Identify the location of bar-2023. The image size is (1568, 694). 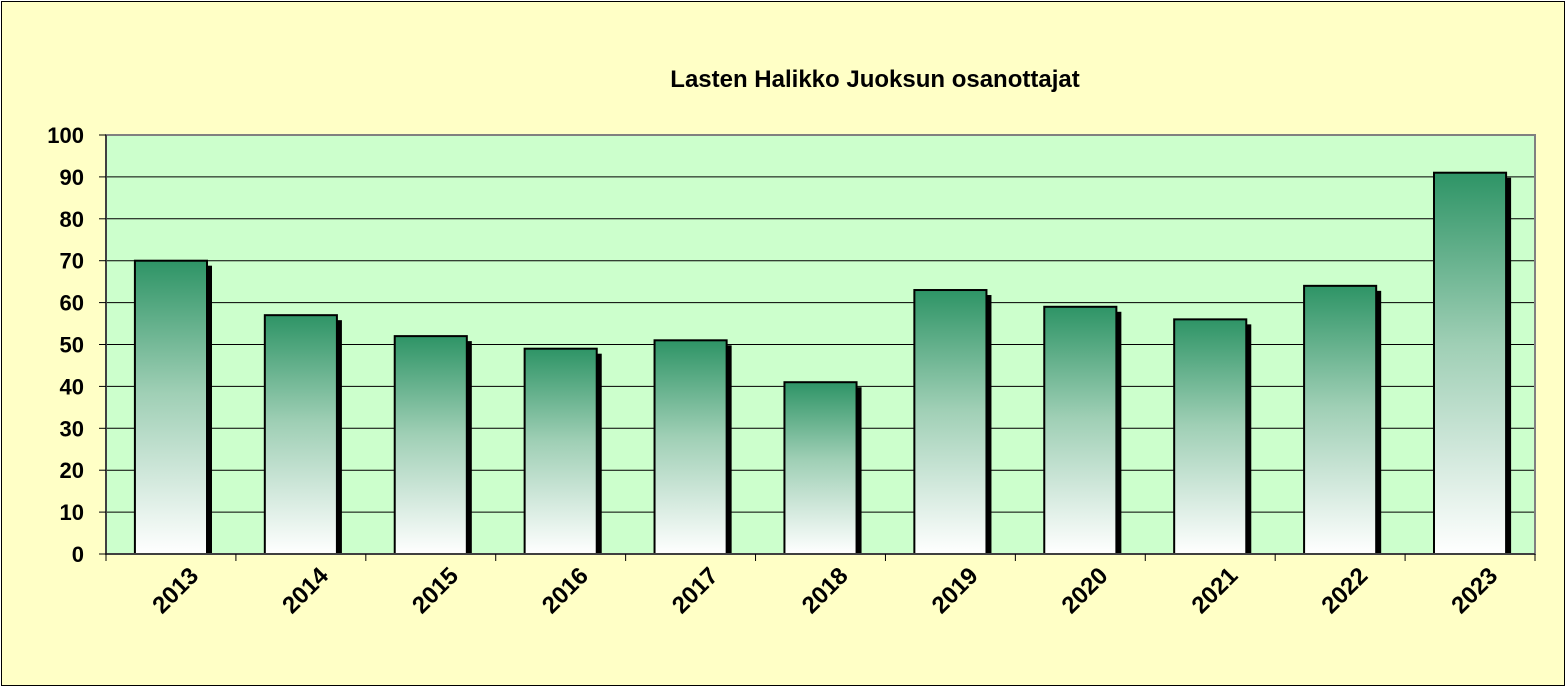
(1472, 363).